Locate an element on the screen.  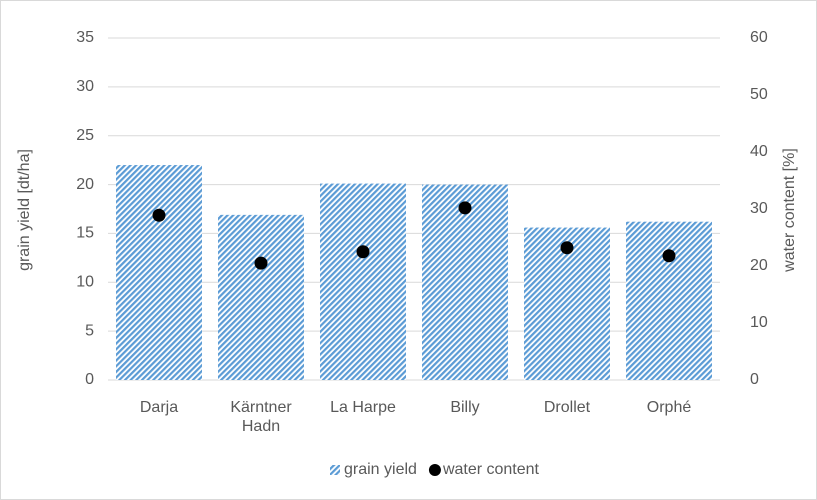
y2-tick-label: 50 is located at coordinates (759, 94).